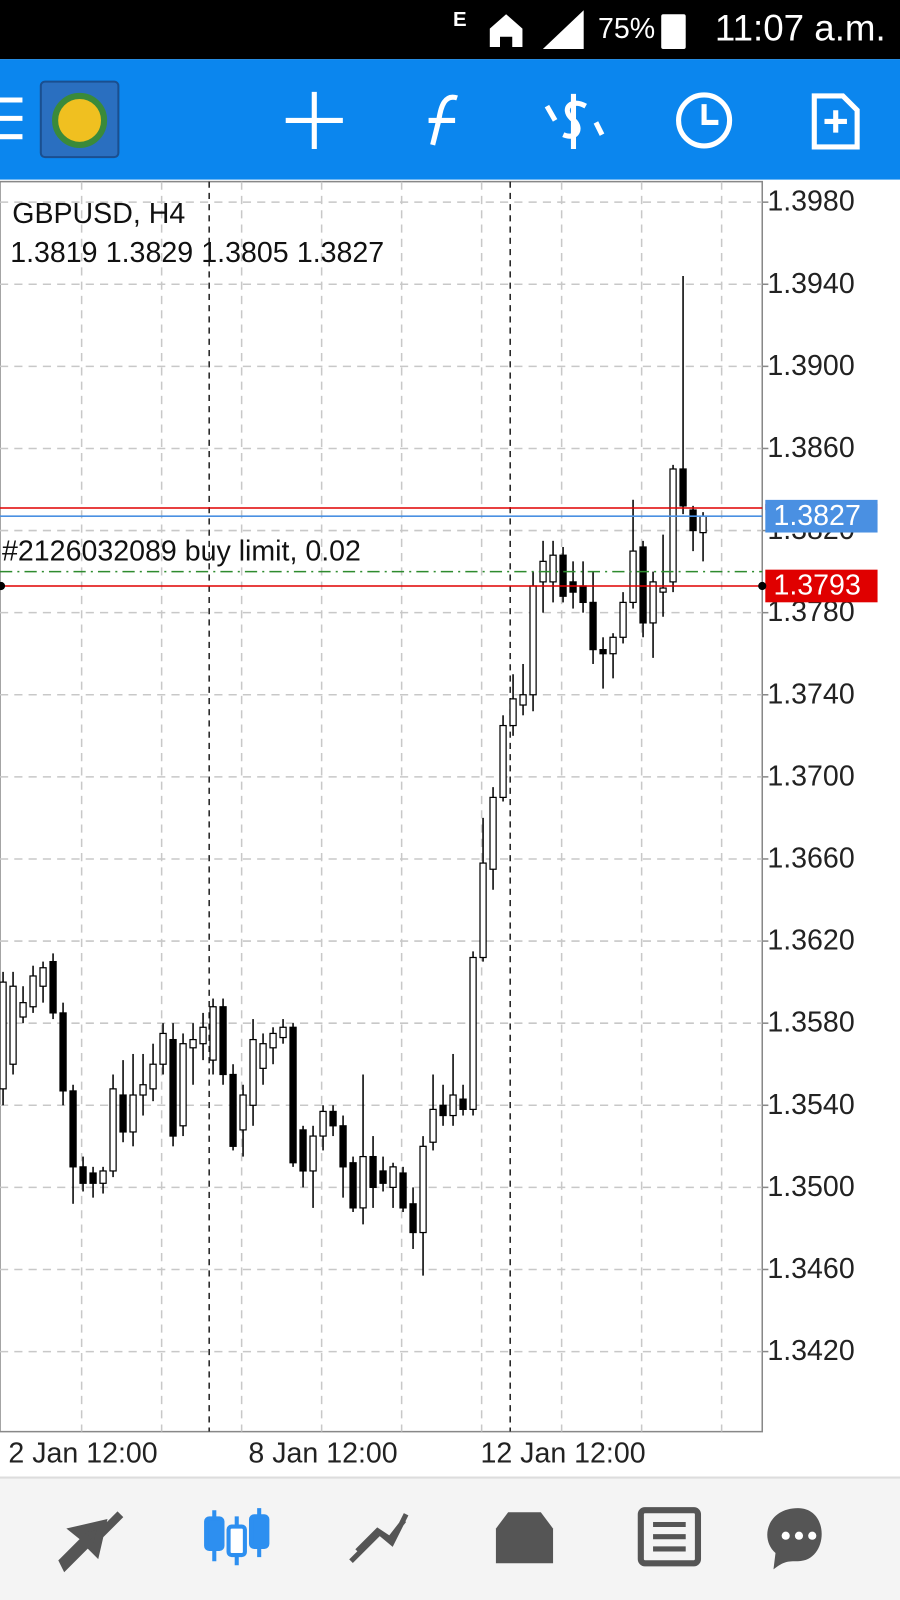 The image size is (900, 1600). What do you see at coordinates (821, 586) in the screenshot?
I see `order-label-box` at bounding box center [821, 586].